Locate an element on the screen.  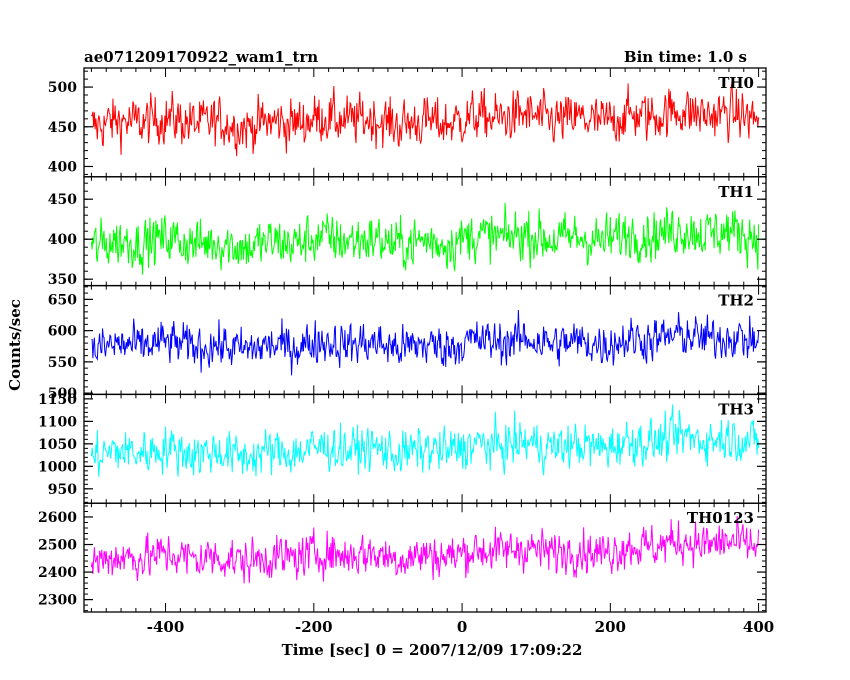
y-axis-label: Counts/sec is located at coordinates (15, 345).